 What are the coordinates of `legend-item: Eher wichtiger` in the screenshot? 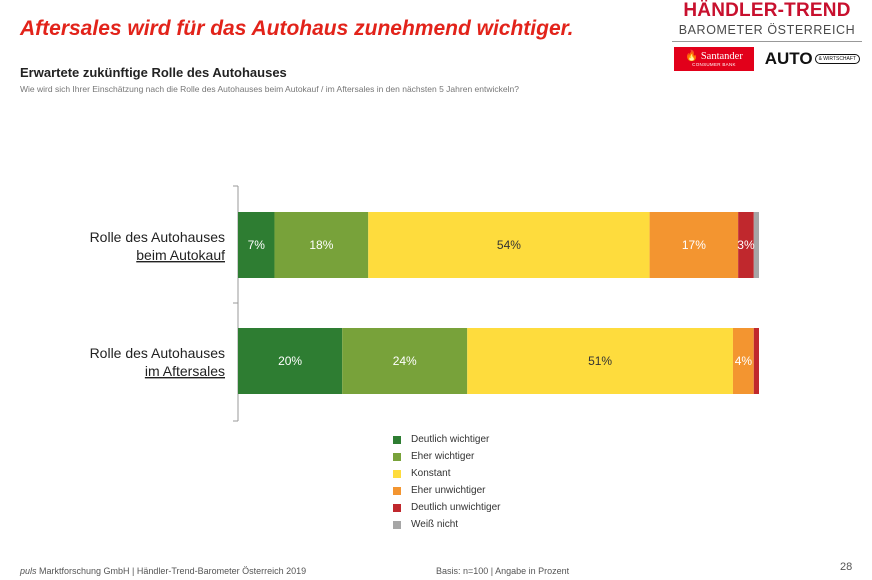 It's located at (447, 456).